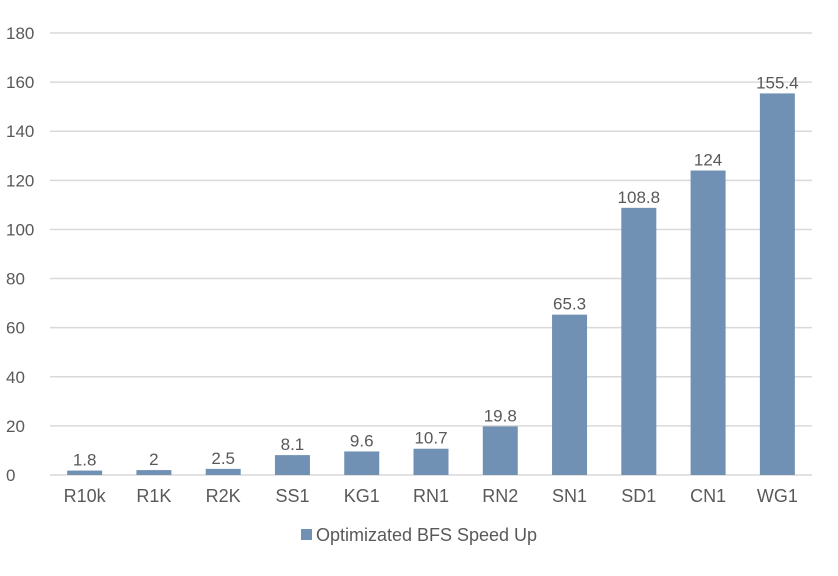  Describe the element at coordinates (20, 131) in the screenshot. I see `y-tick-label: 140` at that location.